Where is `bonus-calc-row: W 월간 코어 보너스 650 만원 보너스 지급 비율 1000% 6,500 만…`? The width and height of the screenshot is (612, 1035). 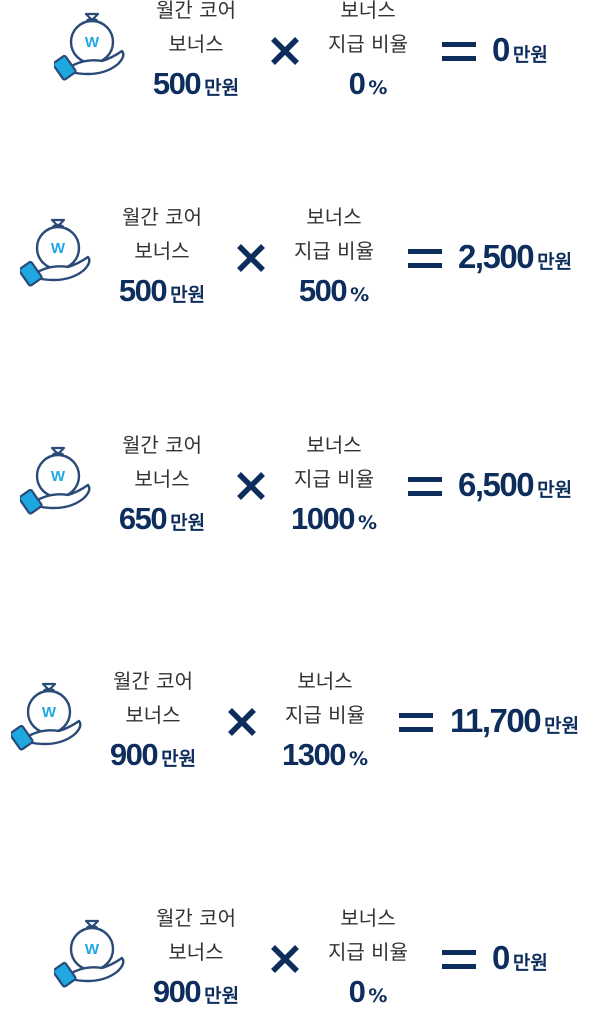
bonus-calc-row: W 월간 코어 보너스 650 만원 보너스 지급 비율 1000% 6,500 만… is located at coordinates (306, 488).